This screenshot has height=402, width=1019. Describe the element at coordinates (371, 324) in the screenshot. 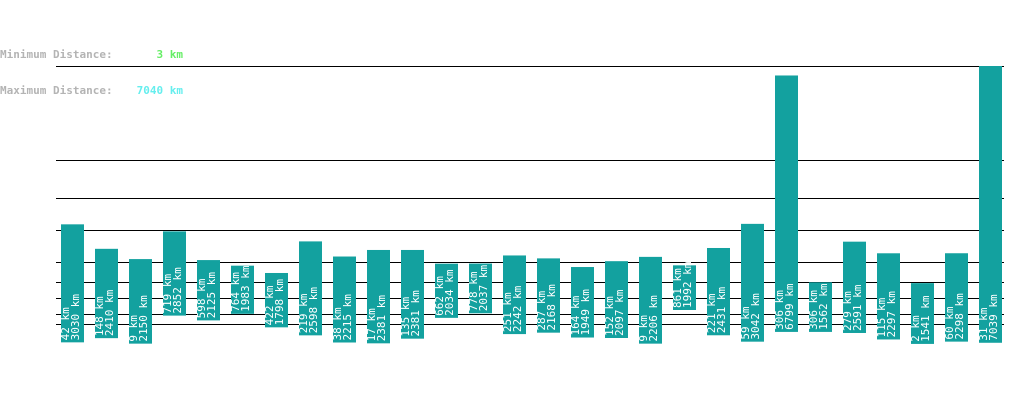

I see `bar-low-label: 17 km` at that location.